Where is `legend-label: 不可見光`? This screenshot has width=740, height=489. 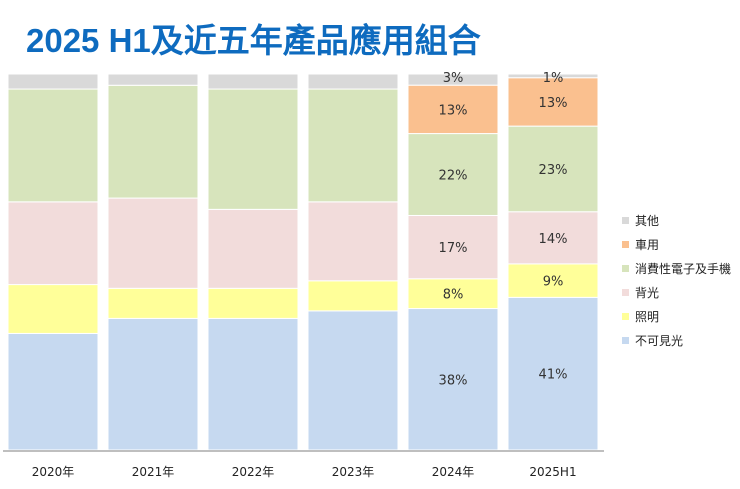 legend-label: 不可見光 is located at coordinates (659, 340).